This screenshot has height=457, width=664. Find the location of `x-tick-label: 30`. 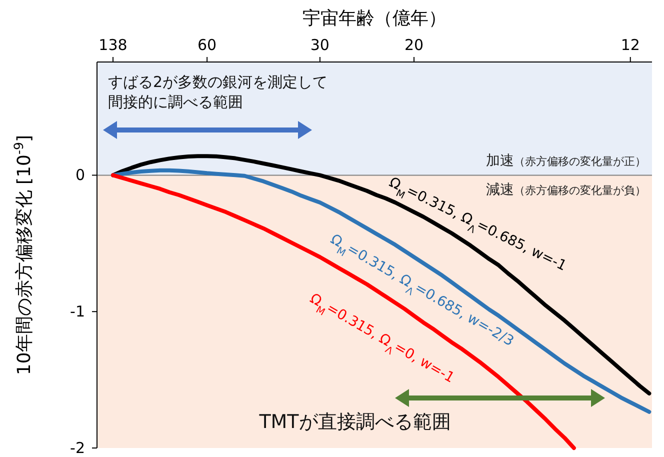

x-tick-label: 30 is located at coordinates (320, 45).